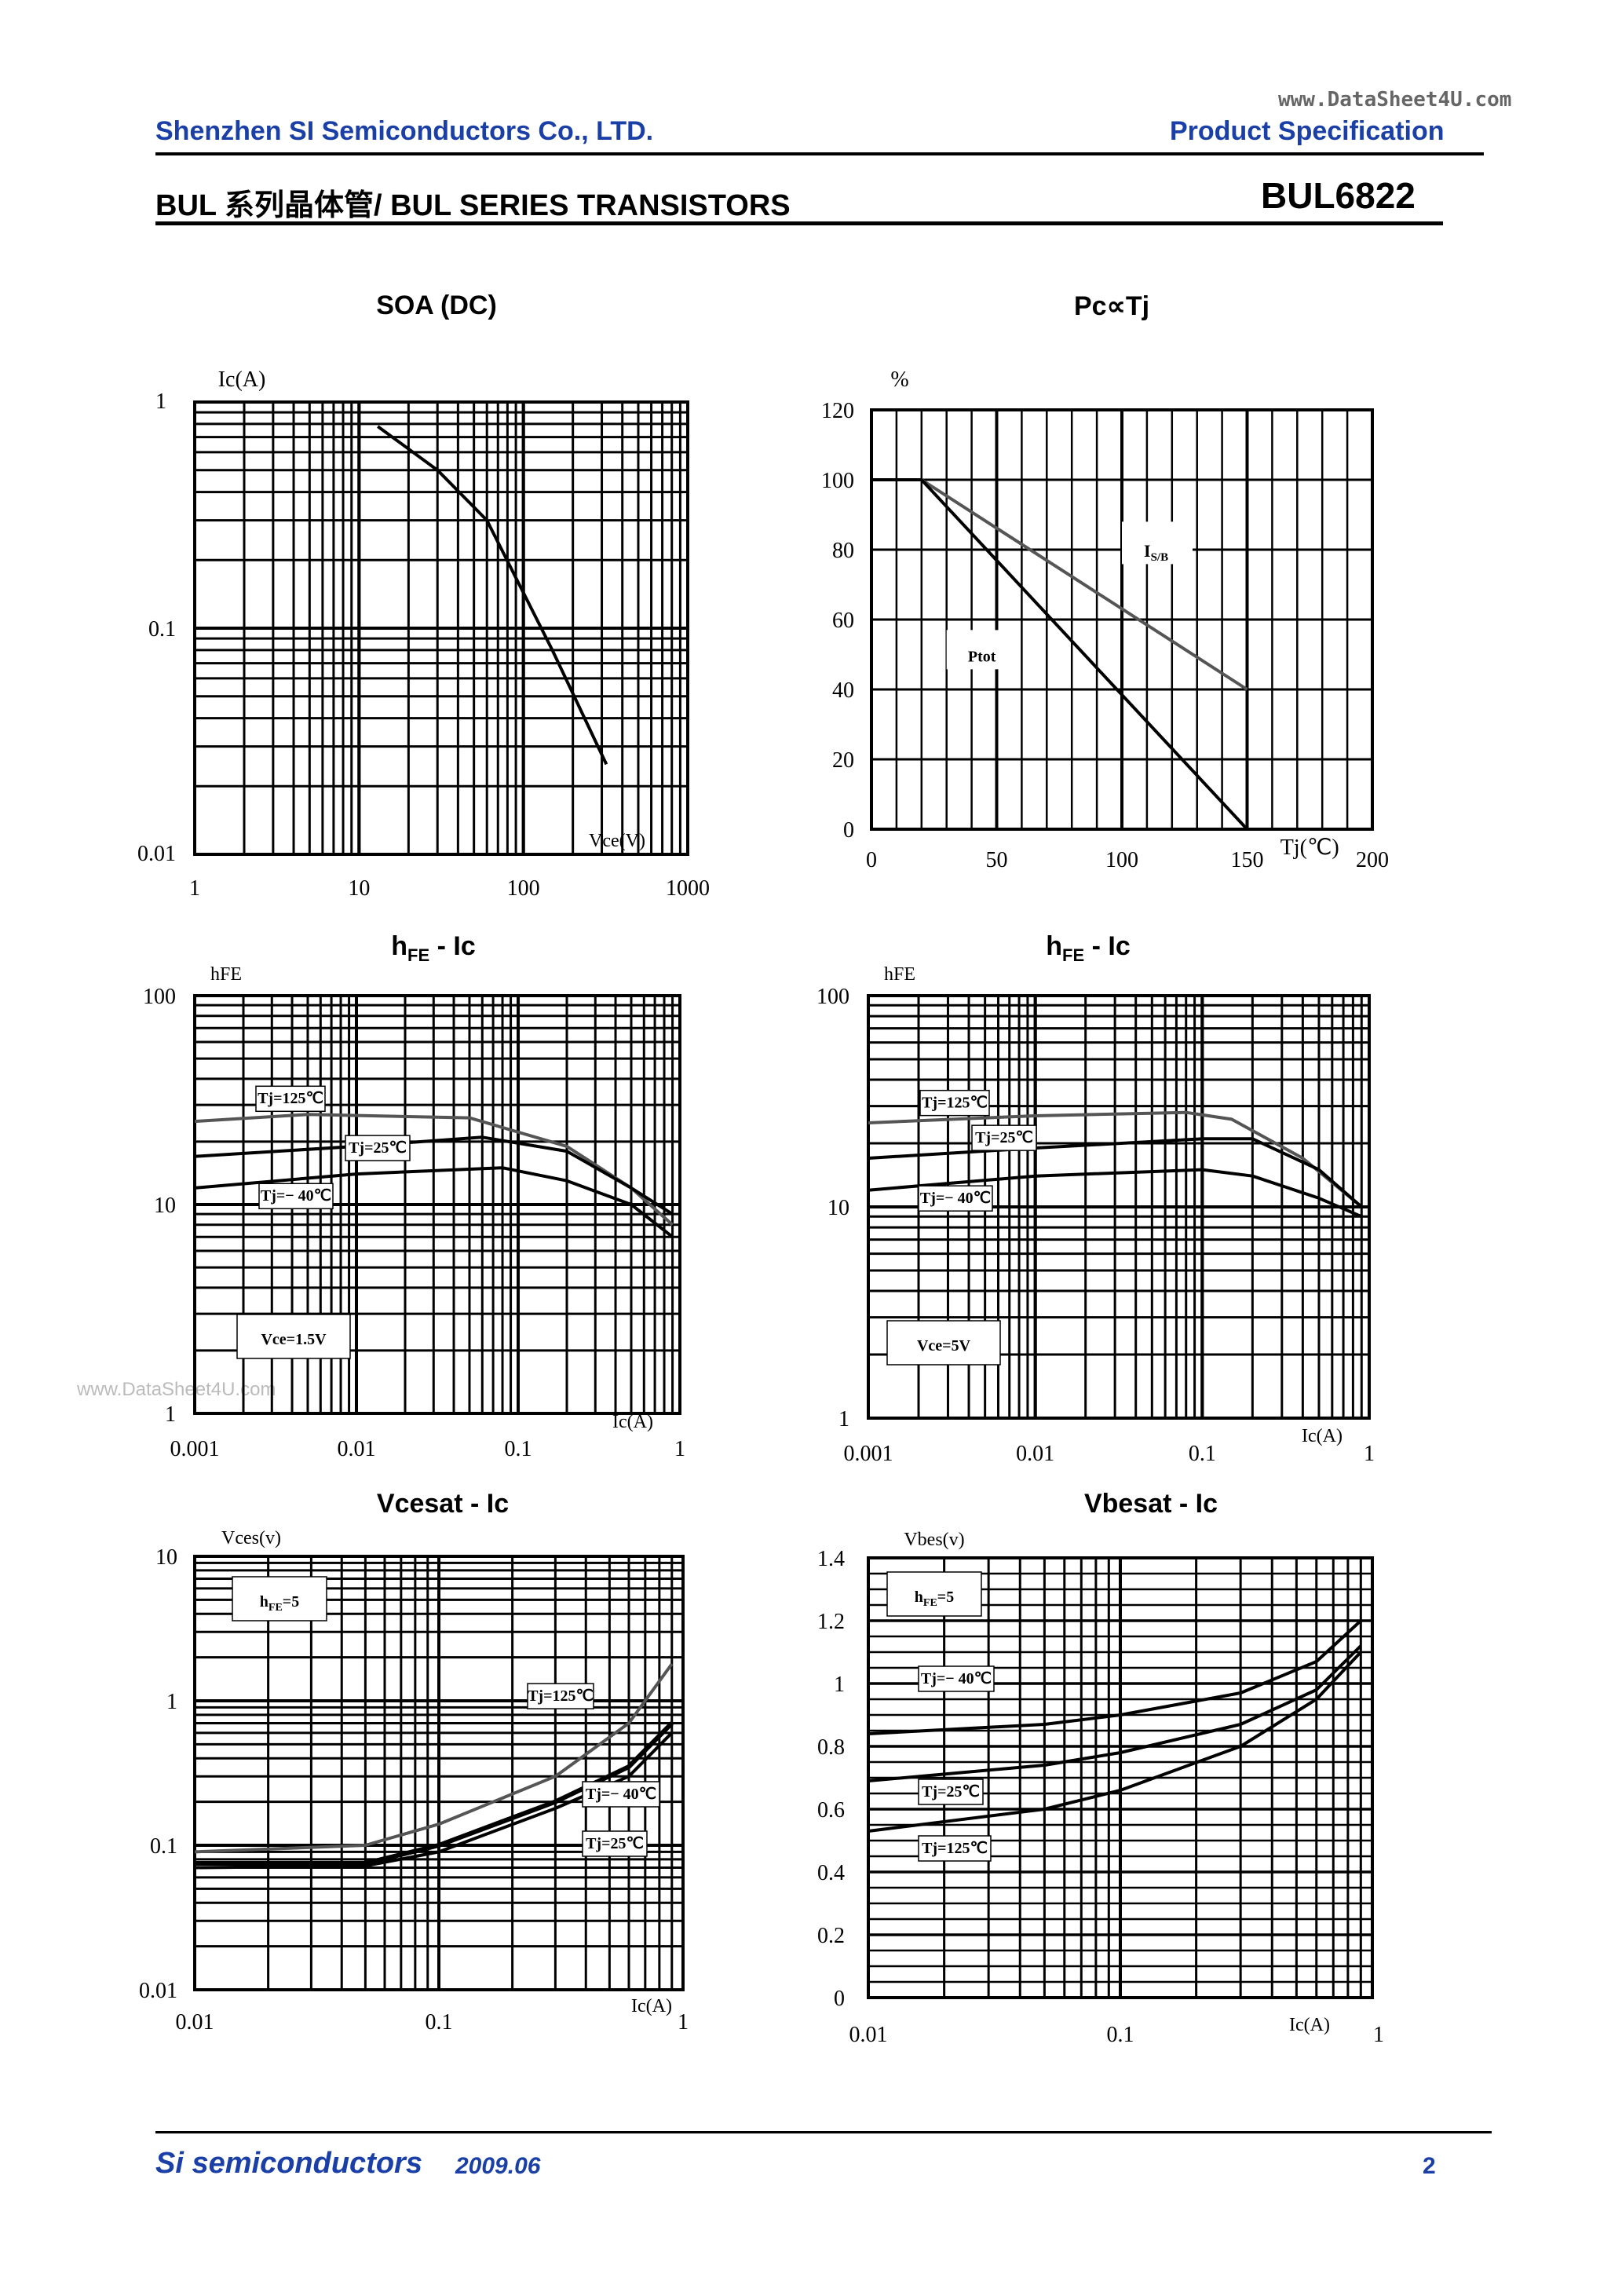 This screenshot has height=2296, width=1622. What do you see at coordinates (868, 1454) in the screenshot?
I see `x-tick-label: 0.001` at bounding box center [868, 1454].